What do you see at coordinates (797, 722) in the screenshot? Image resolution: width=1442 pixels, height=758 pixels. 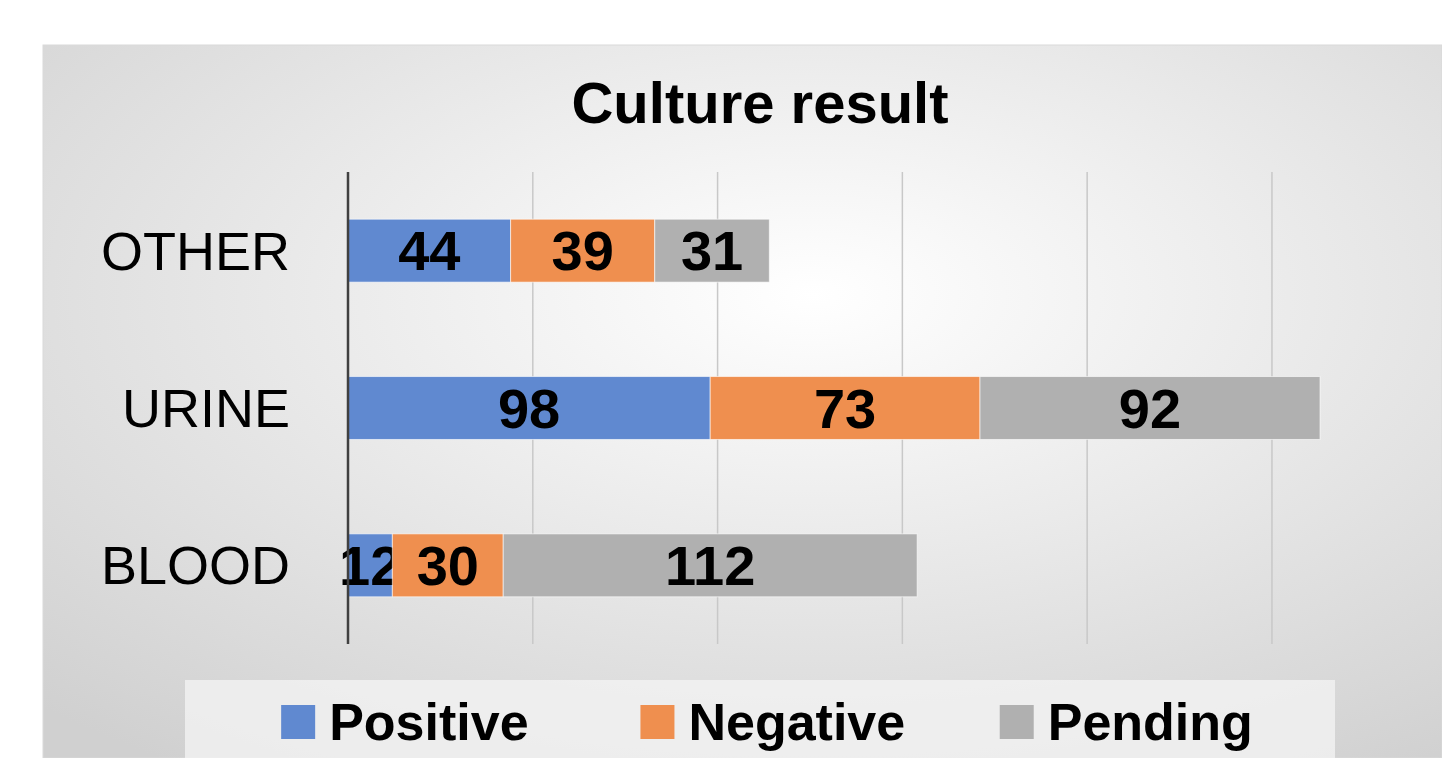 I see `legend-label: Negative` at bounding box center [797, 722].